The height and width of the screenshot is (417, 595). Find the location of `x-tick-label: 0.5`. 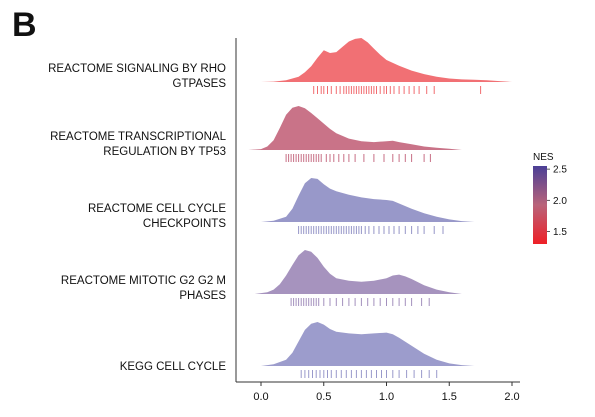

x-tick-label: 0.5 is located at coordinates (323, 397).